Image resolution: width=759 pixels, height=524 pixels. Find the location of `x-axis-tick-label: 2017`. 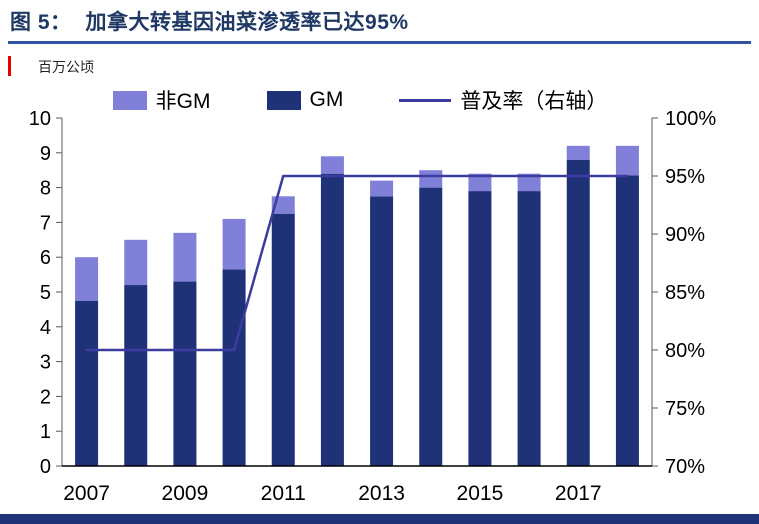

x-axis-tick-label: 2017 is located at coordinates (578, 493).